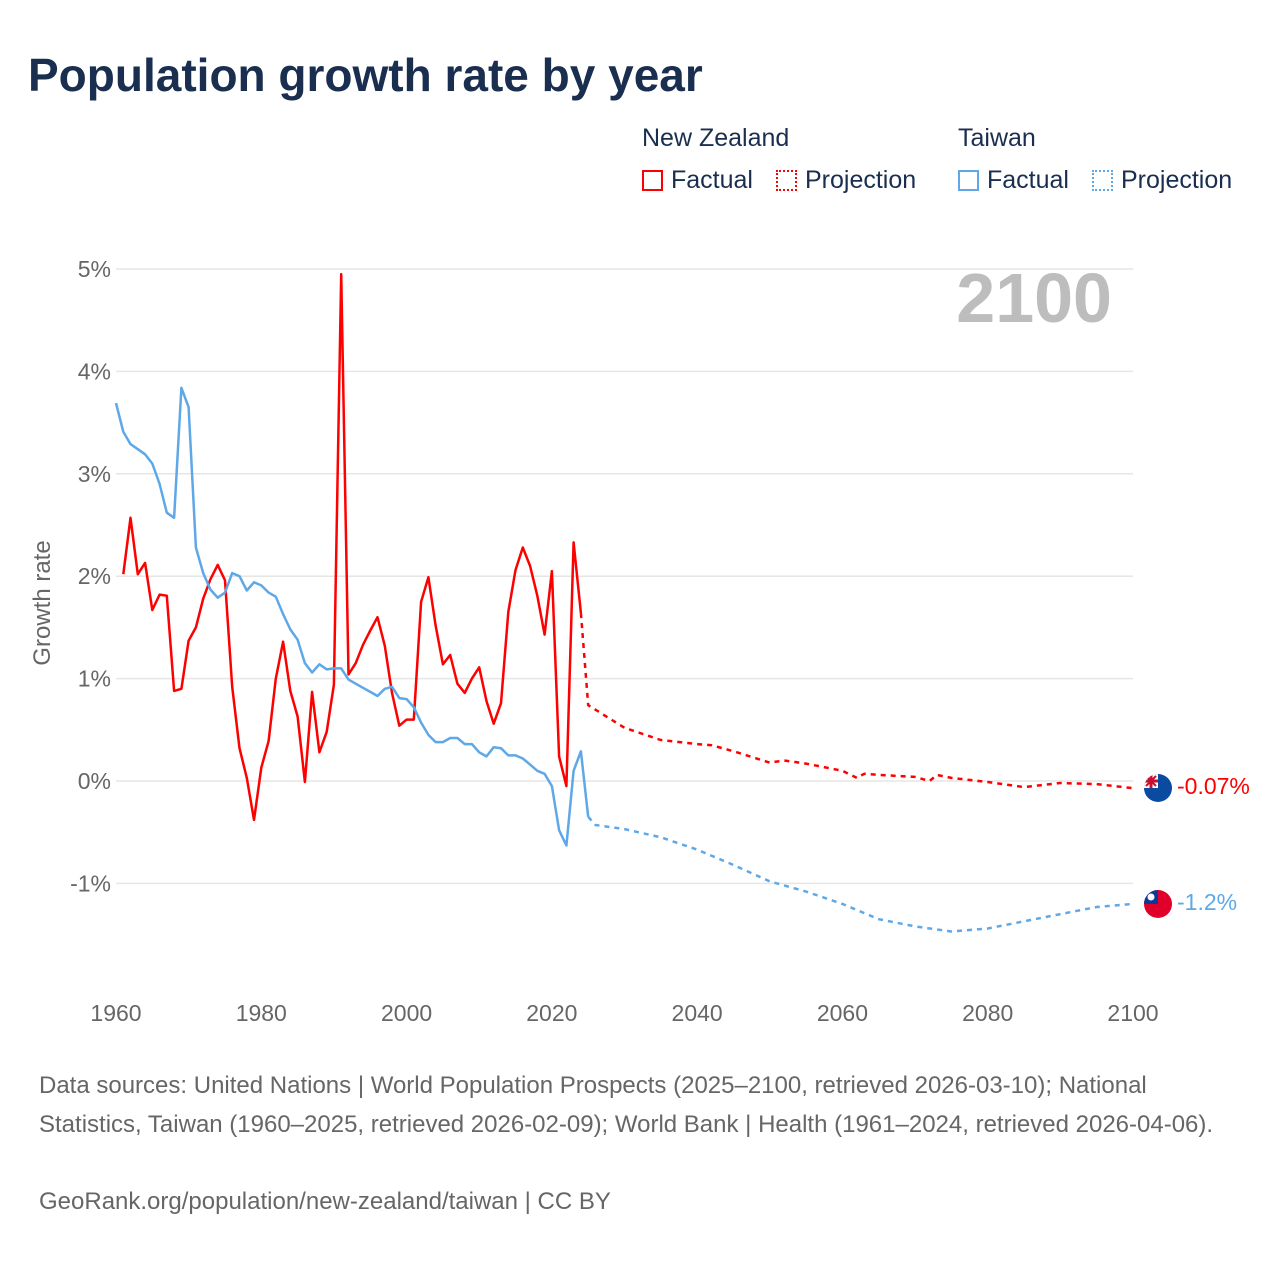 The width and height of the screenshot is (1280, 1280). I want to click on series-line-taiwan-projection, so click(860, 874).